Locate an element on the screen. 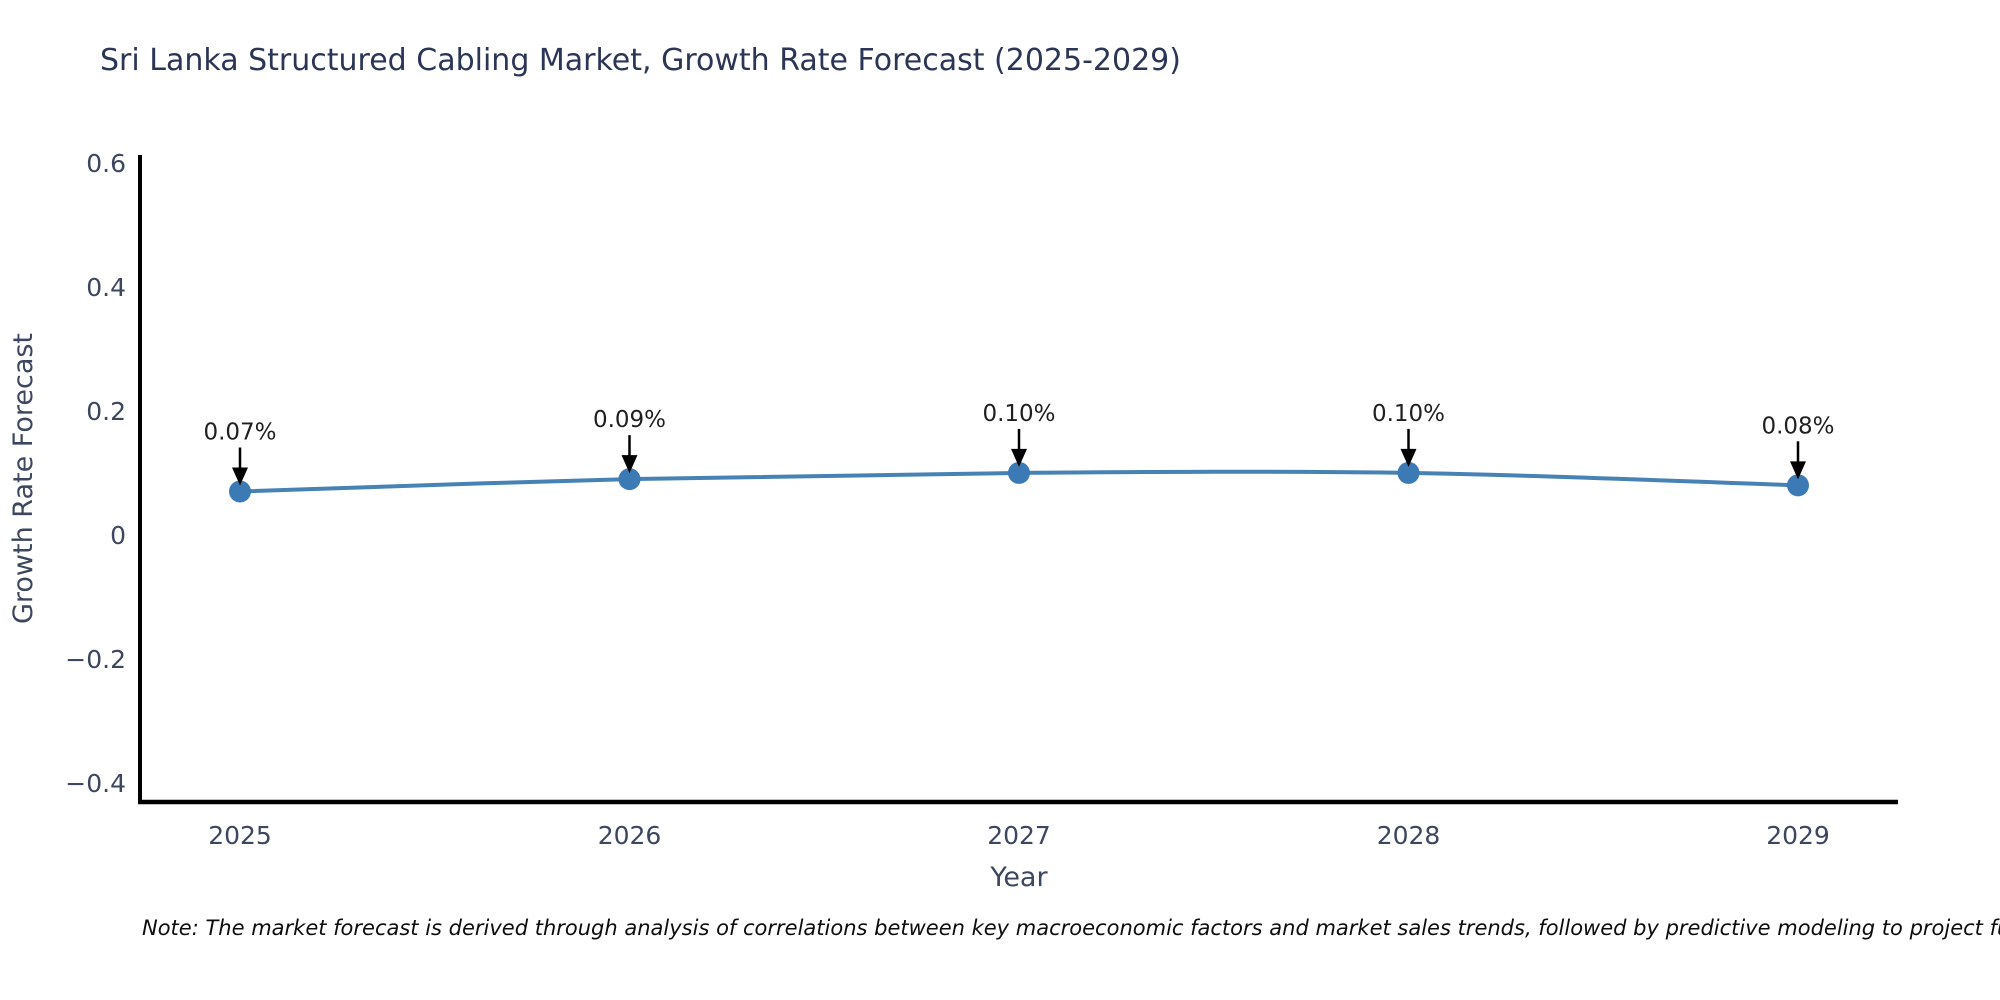  y-tick-label: 0.2 is located at coordinates (106, 411).